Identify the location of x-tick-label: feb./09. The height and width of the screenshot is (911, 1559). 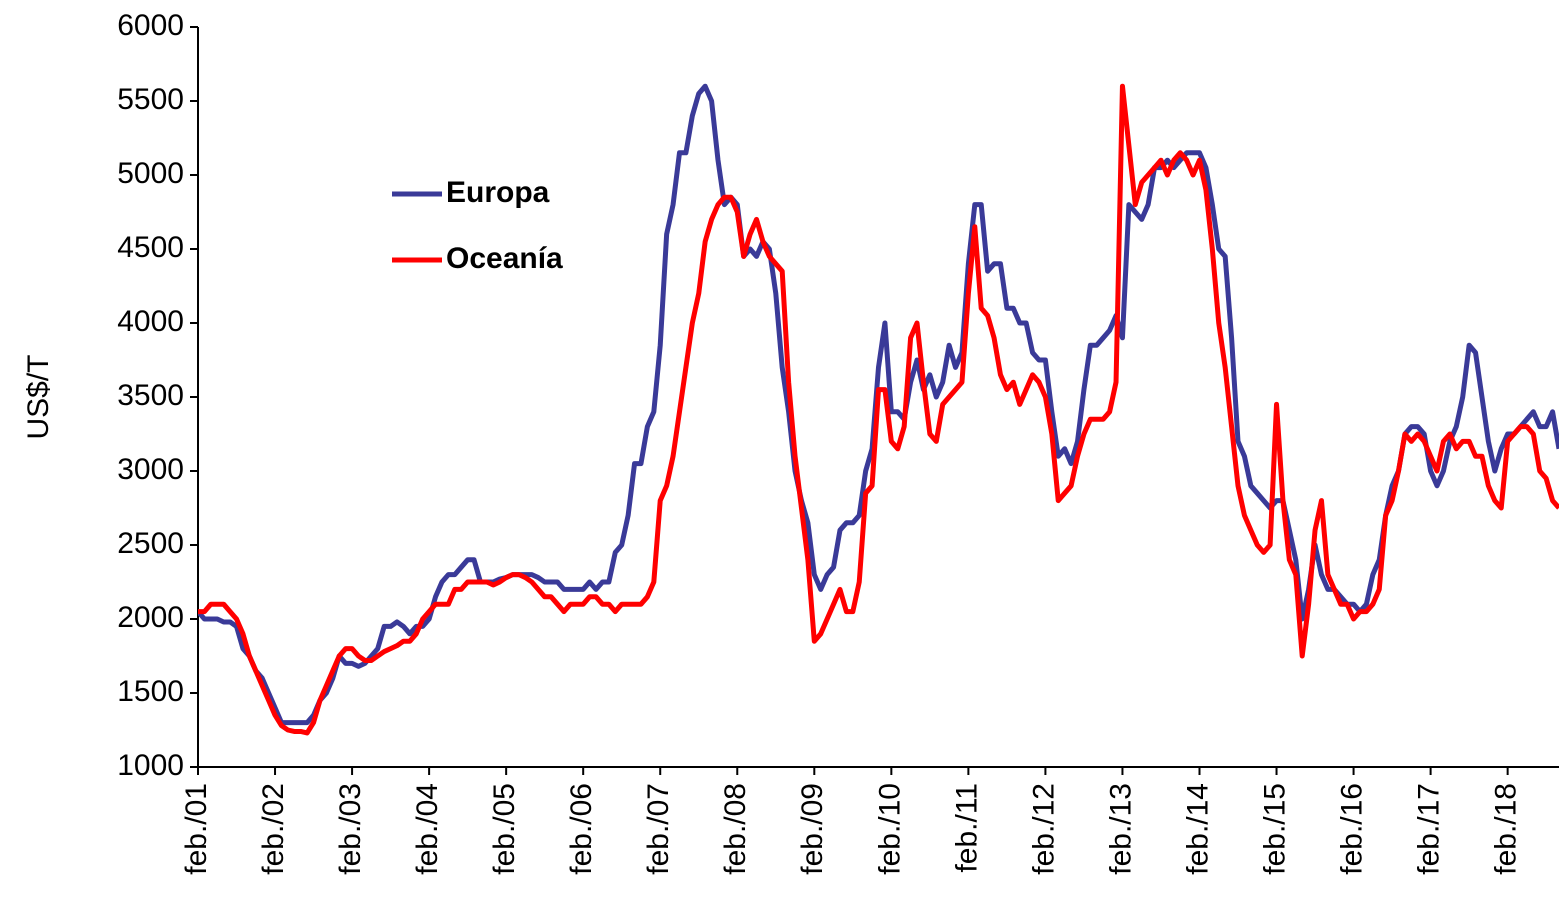
(812, 829).